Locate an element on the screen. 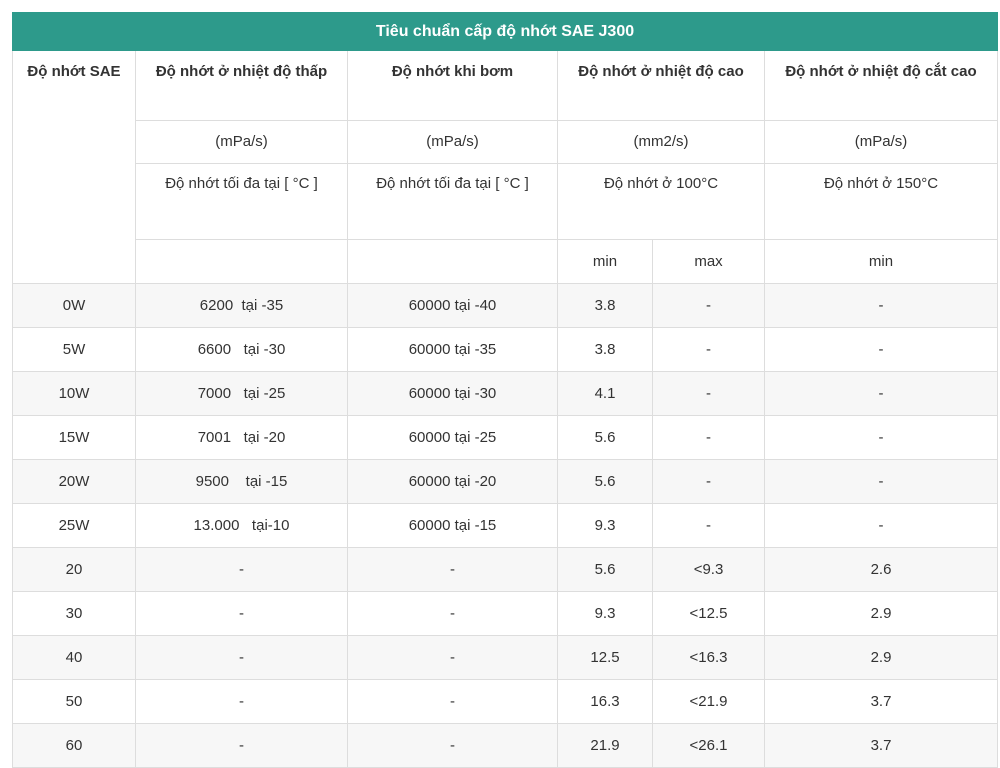 The height and width of the screenshot is (768, 1000). table-title: Tiêu chuẩn cấp độ nhớt SAE J300 is located at coordinates (505, 31).